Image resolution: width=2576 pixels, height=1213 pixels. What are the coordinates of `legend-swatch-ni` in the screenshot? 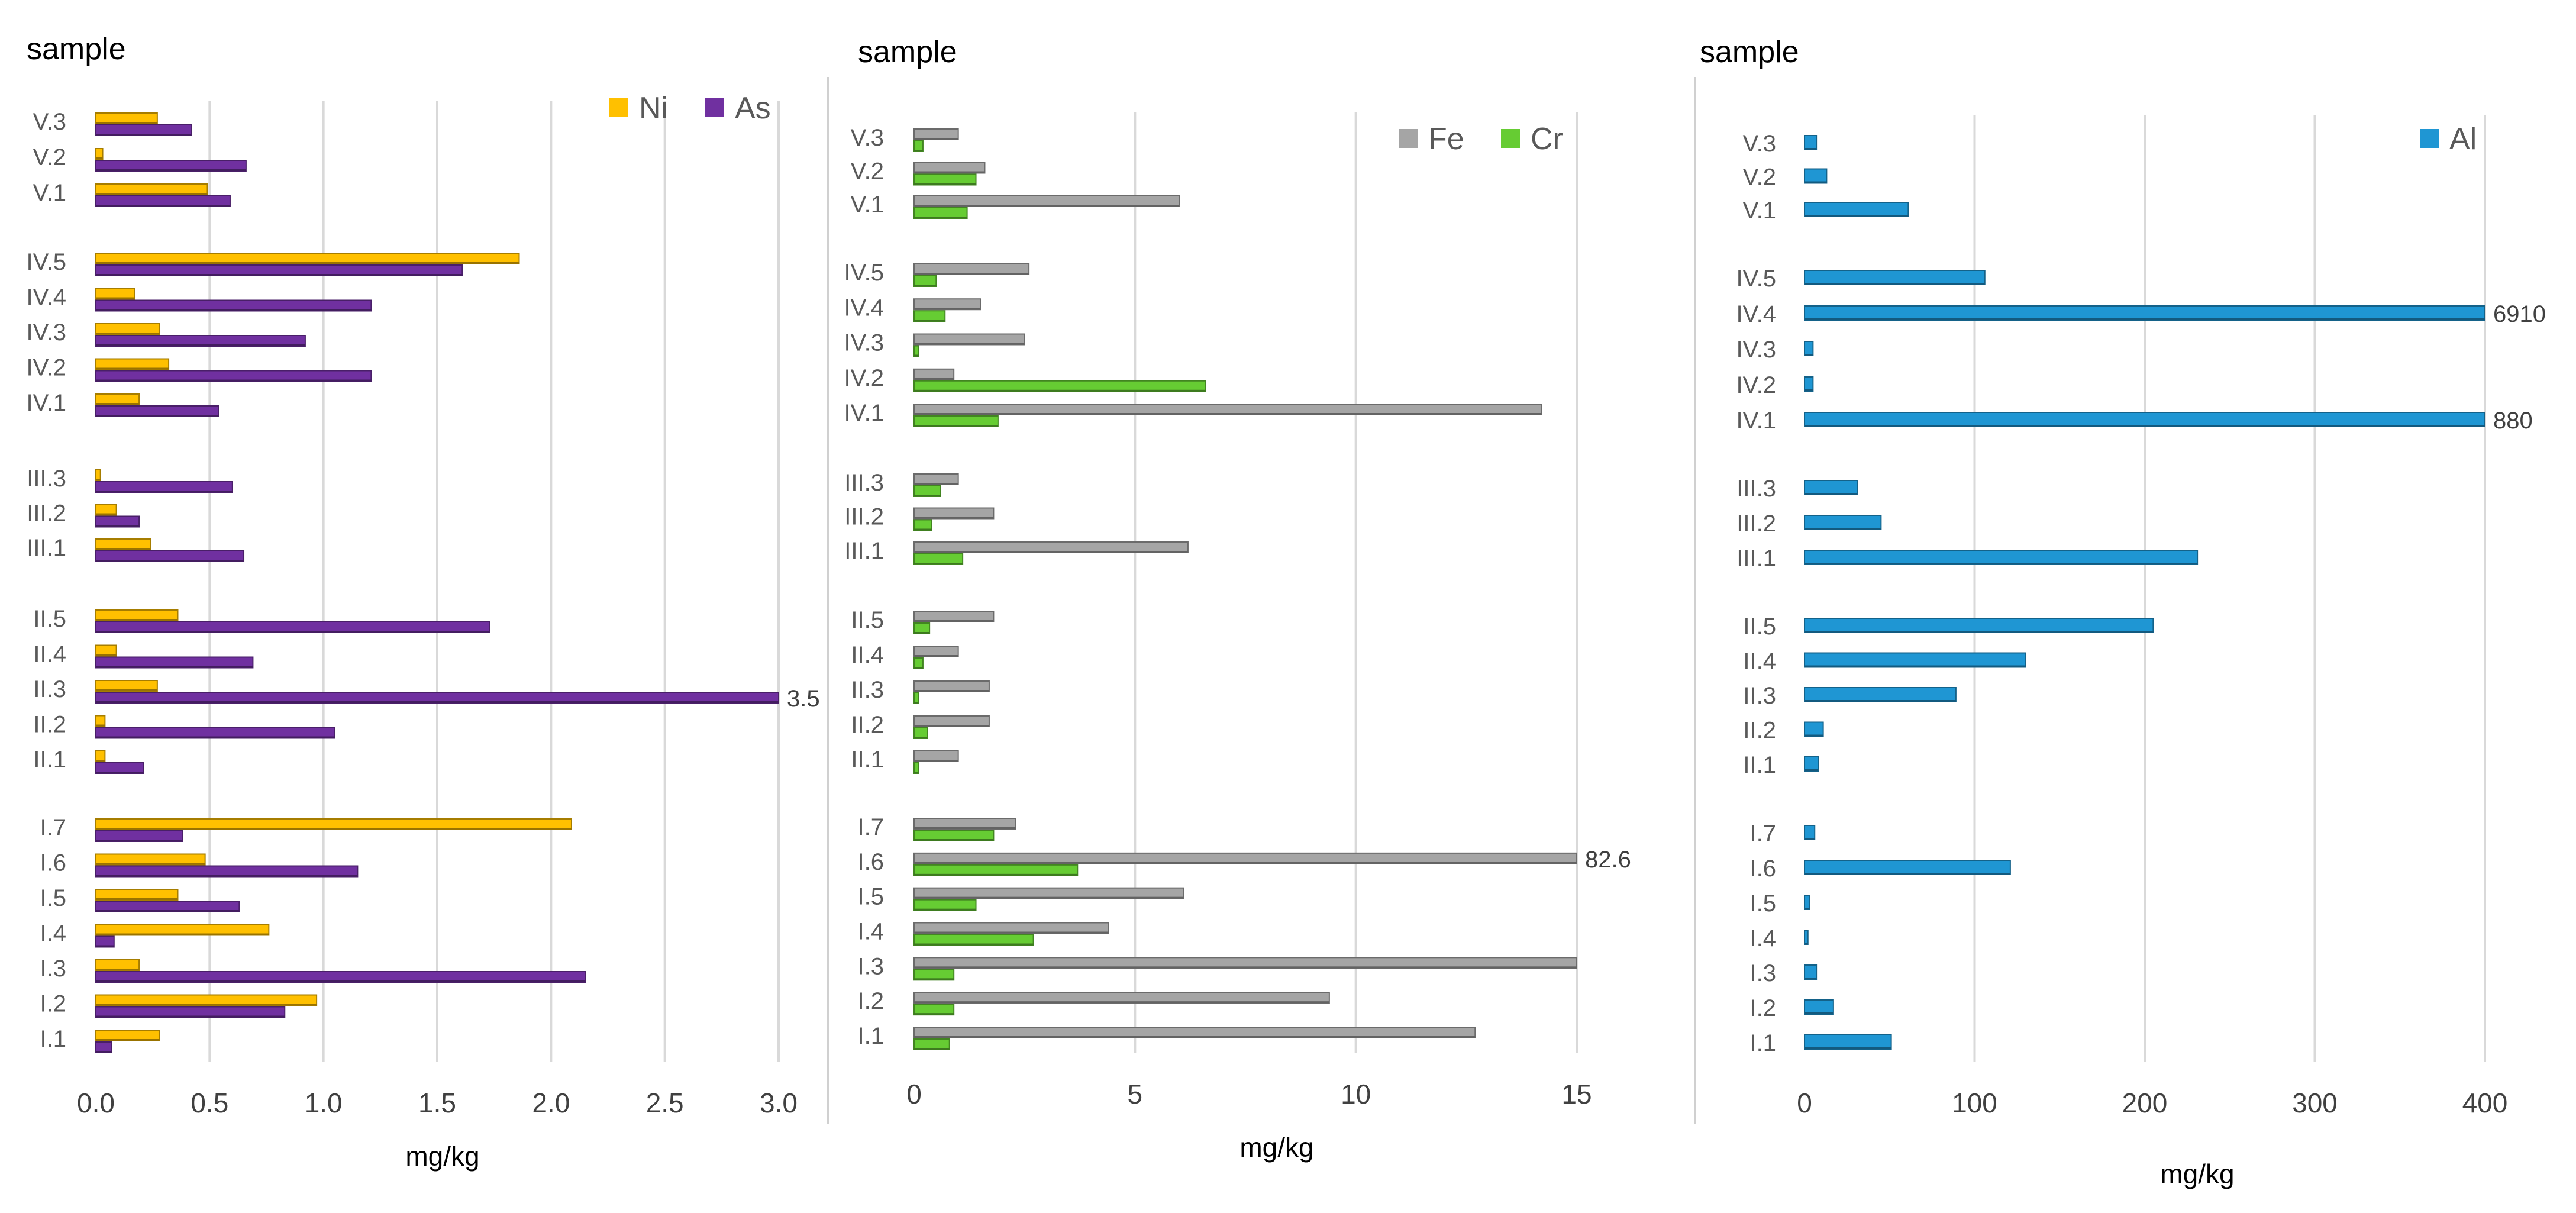 It's located at (618, 107).